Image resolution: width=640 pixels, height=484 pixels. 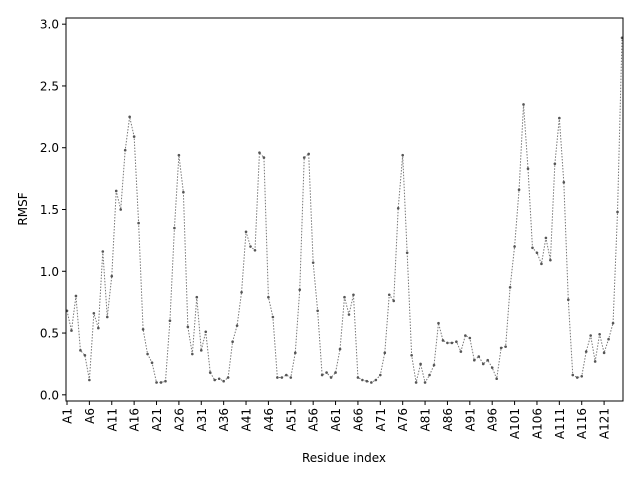 I want to click on x-tick-label: A41, so click(x=247, y=419).